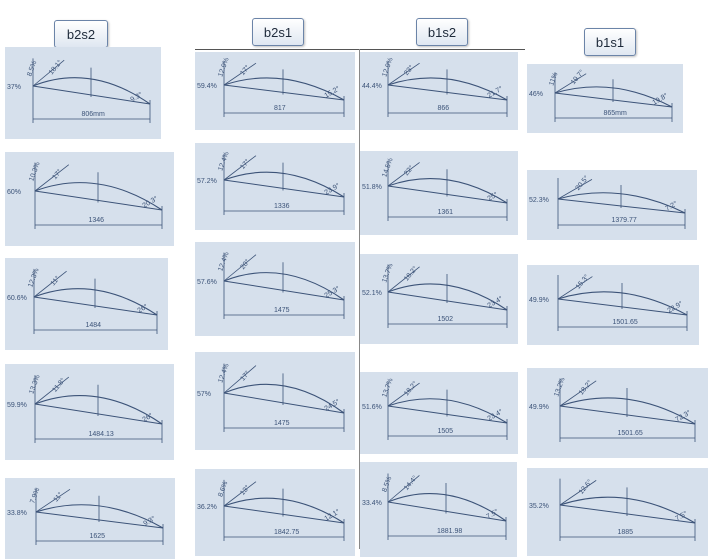 The width and height of the screenshot is (712, 559). I want to click on sketch-b2s1-2: 57.2% 12.4% 17° 23.9° 1336, so click(275, 186).